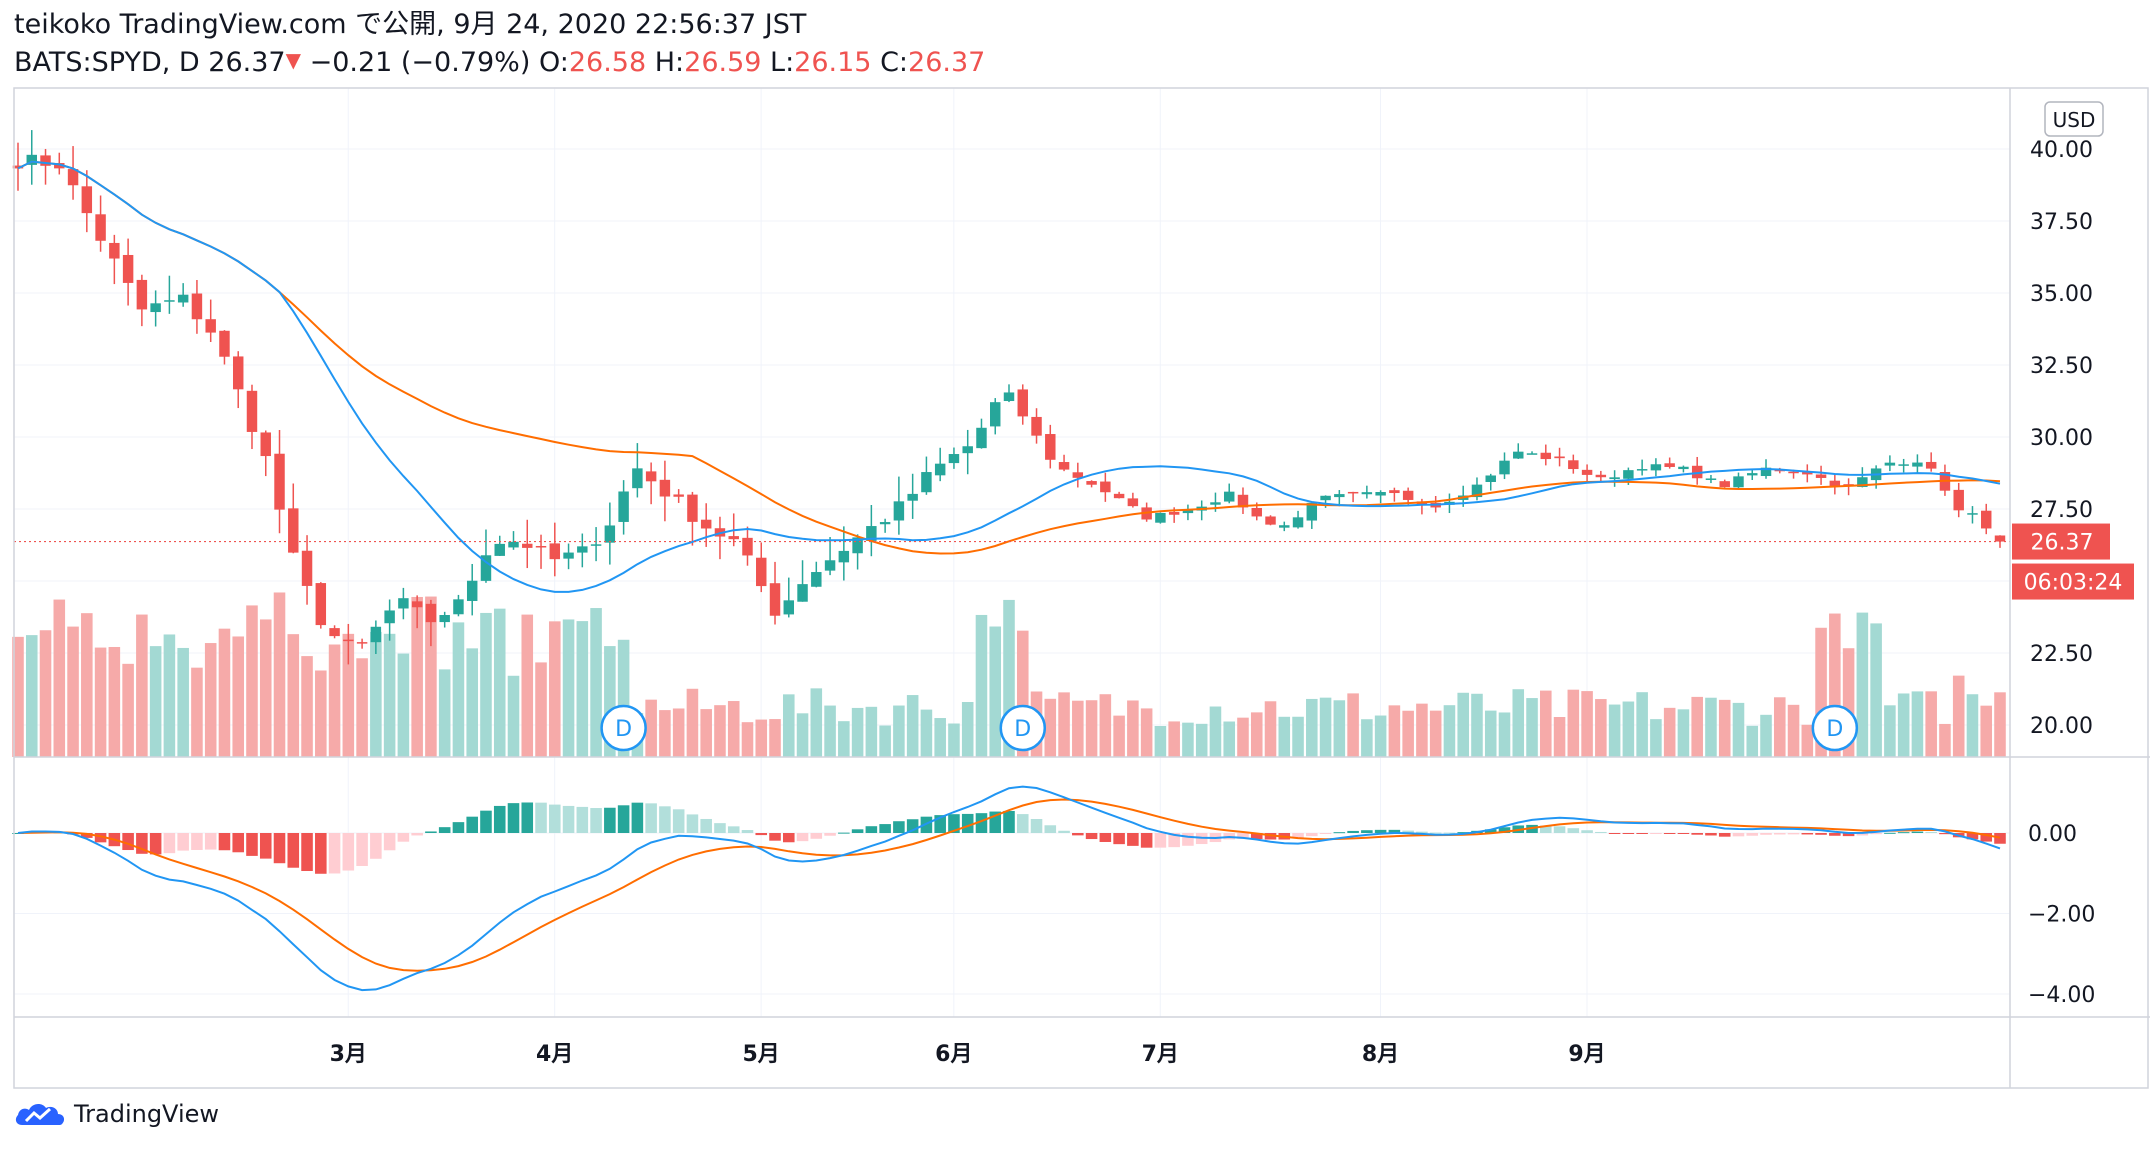  What do you see at coordinates (2074, 119) in the screenshot?
I see `currency-badge` at bounding box center [2074, 119].